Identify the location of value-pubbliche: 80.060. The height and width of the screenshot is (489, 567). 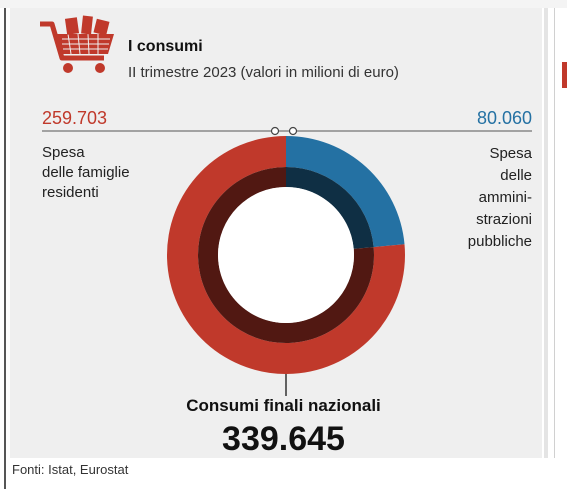
(504, 118).